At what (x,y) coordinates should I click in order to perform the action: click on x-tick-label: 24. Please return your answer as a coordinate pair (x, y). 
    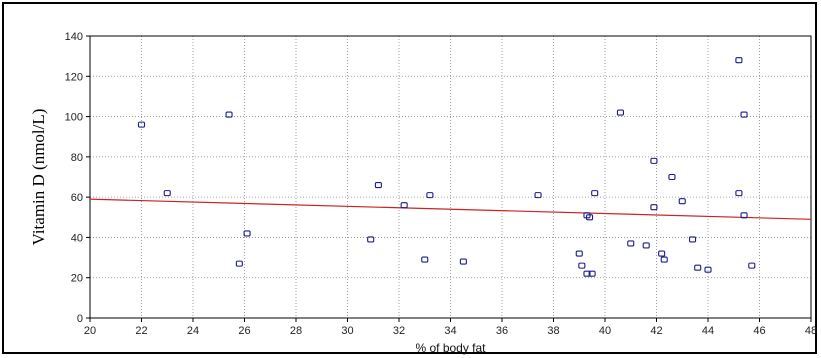
    Looking at the image, I should click on (193, 331).